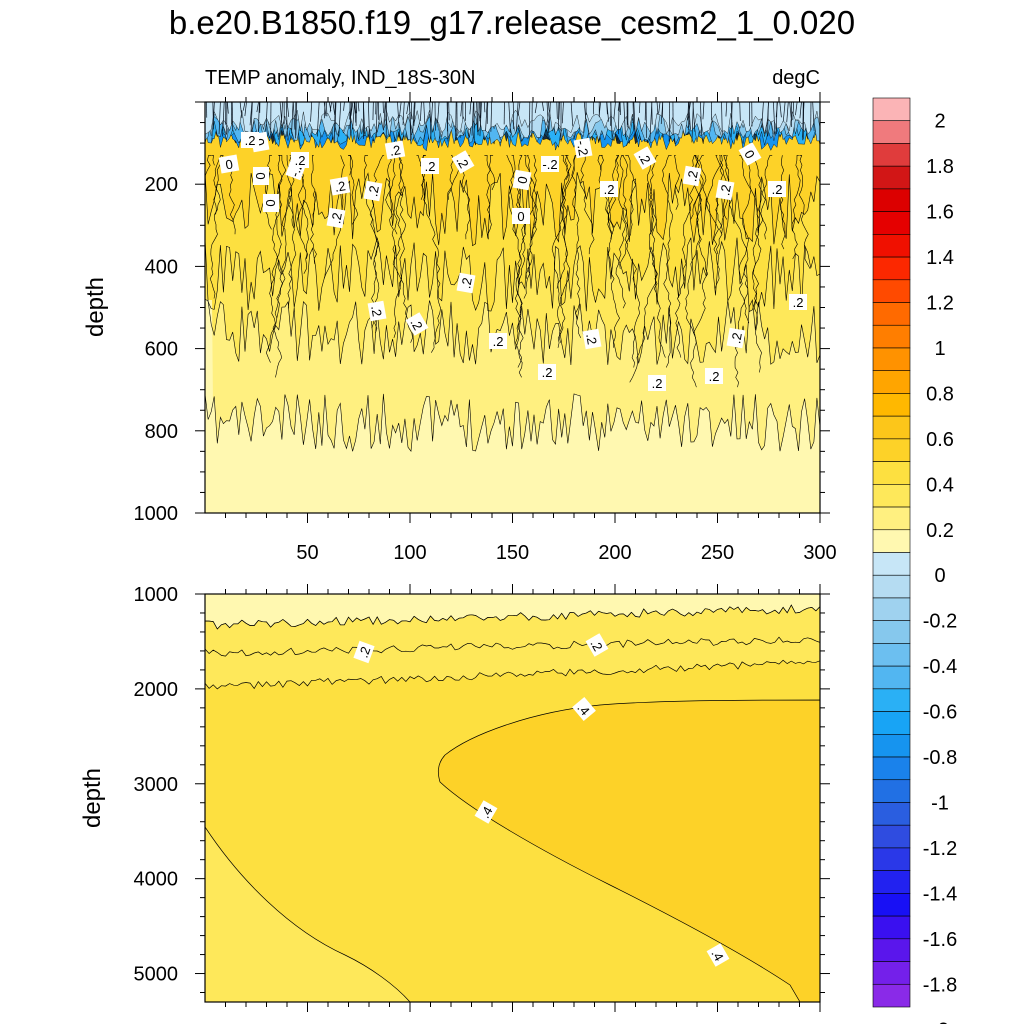  I want to click on lower-y-tick-label: 3000, so click(156, 785).